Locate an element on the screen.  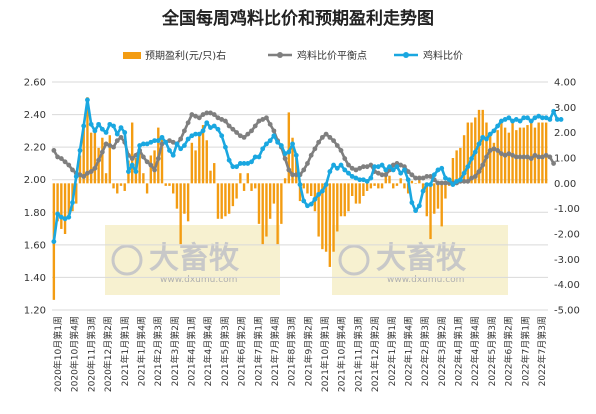
legend-label-breakeven: 鸡料比价平衡点 is located at coordinates (332, 55).